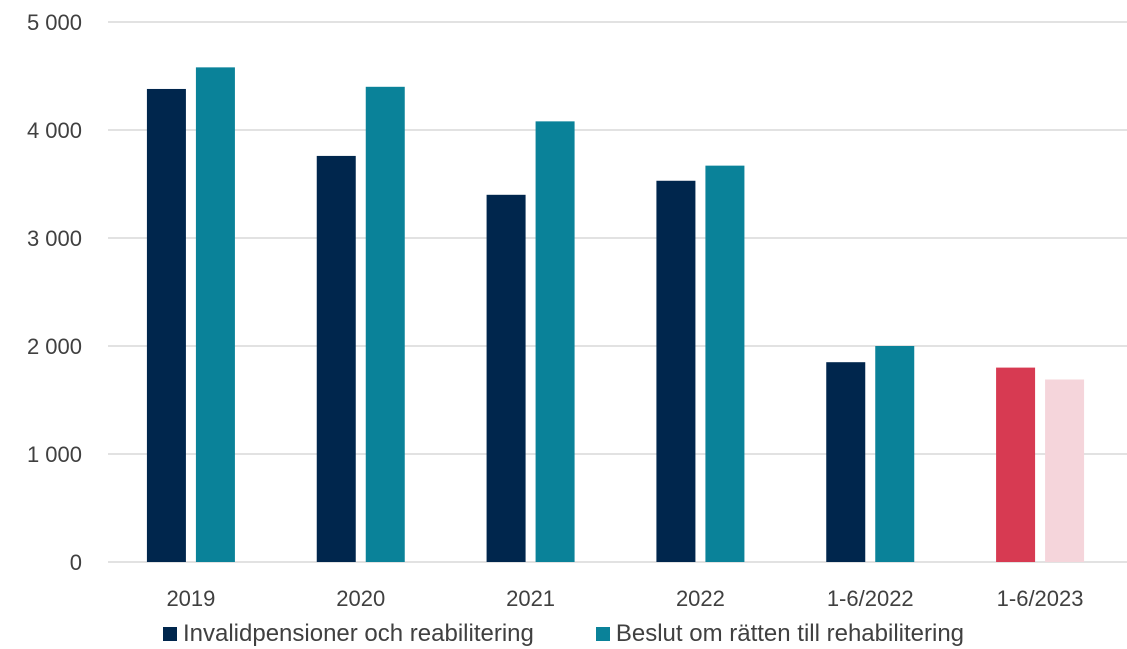  Describe the element at coordinates (358, 633) in the screenshot. I see `legend-label-series-1: Invalidpensioner och reabilitering` at that location.